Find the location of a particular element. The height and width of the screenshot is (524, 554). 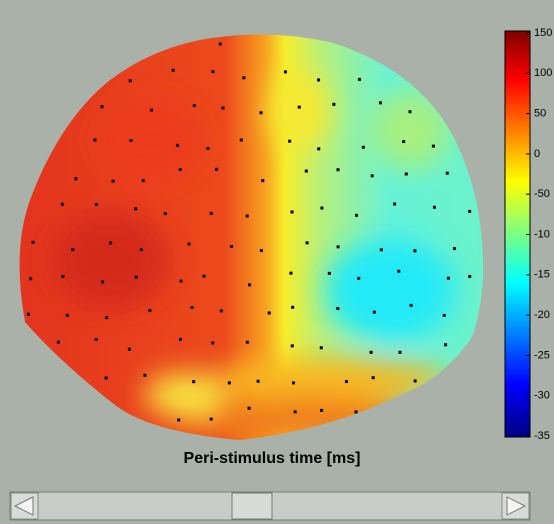

scroll-left-button is located at coordinates (24, 506).